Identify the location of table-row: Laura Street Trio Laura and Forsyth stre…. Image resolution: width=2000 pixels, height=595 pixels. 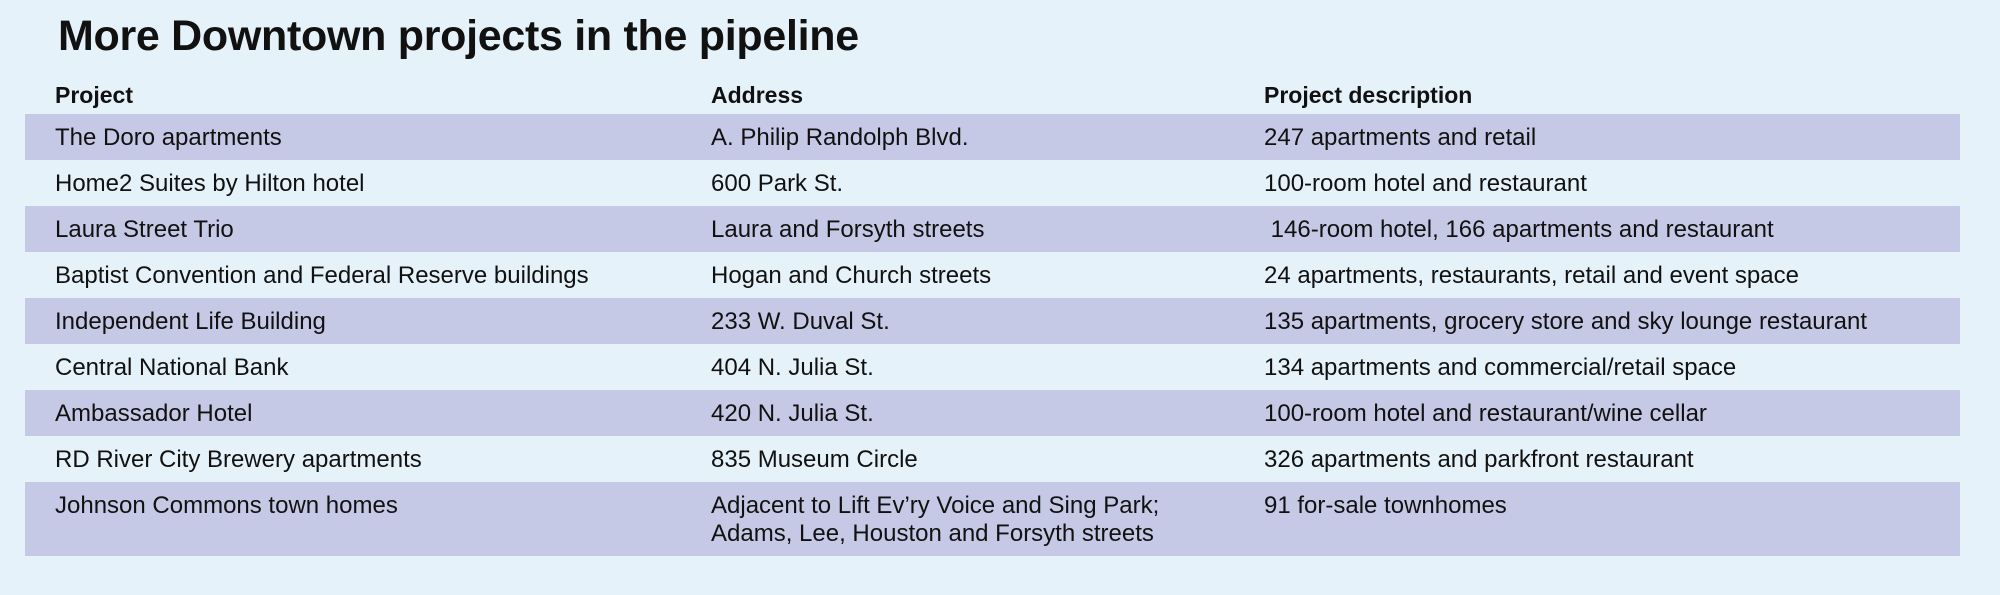
(992, 229).